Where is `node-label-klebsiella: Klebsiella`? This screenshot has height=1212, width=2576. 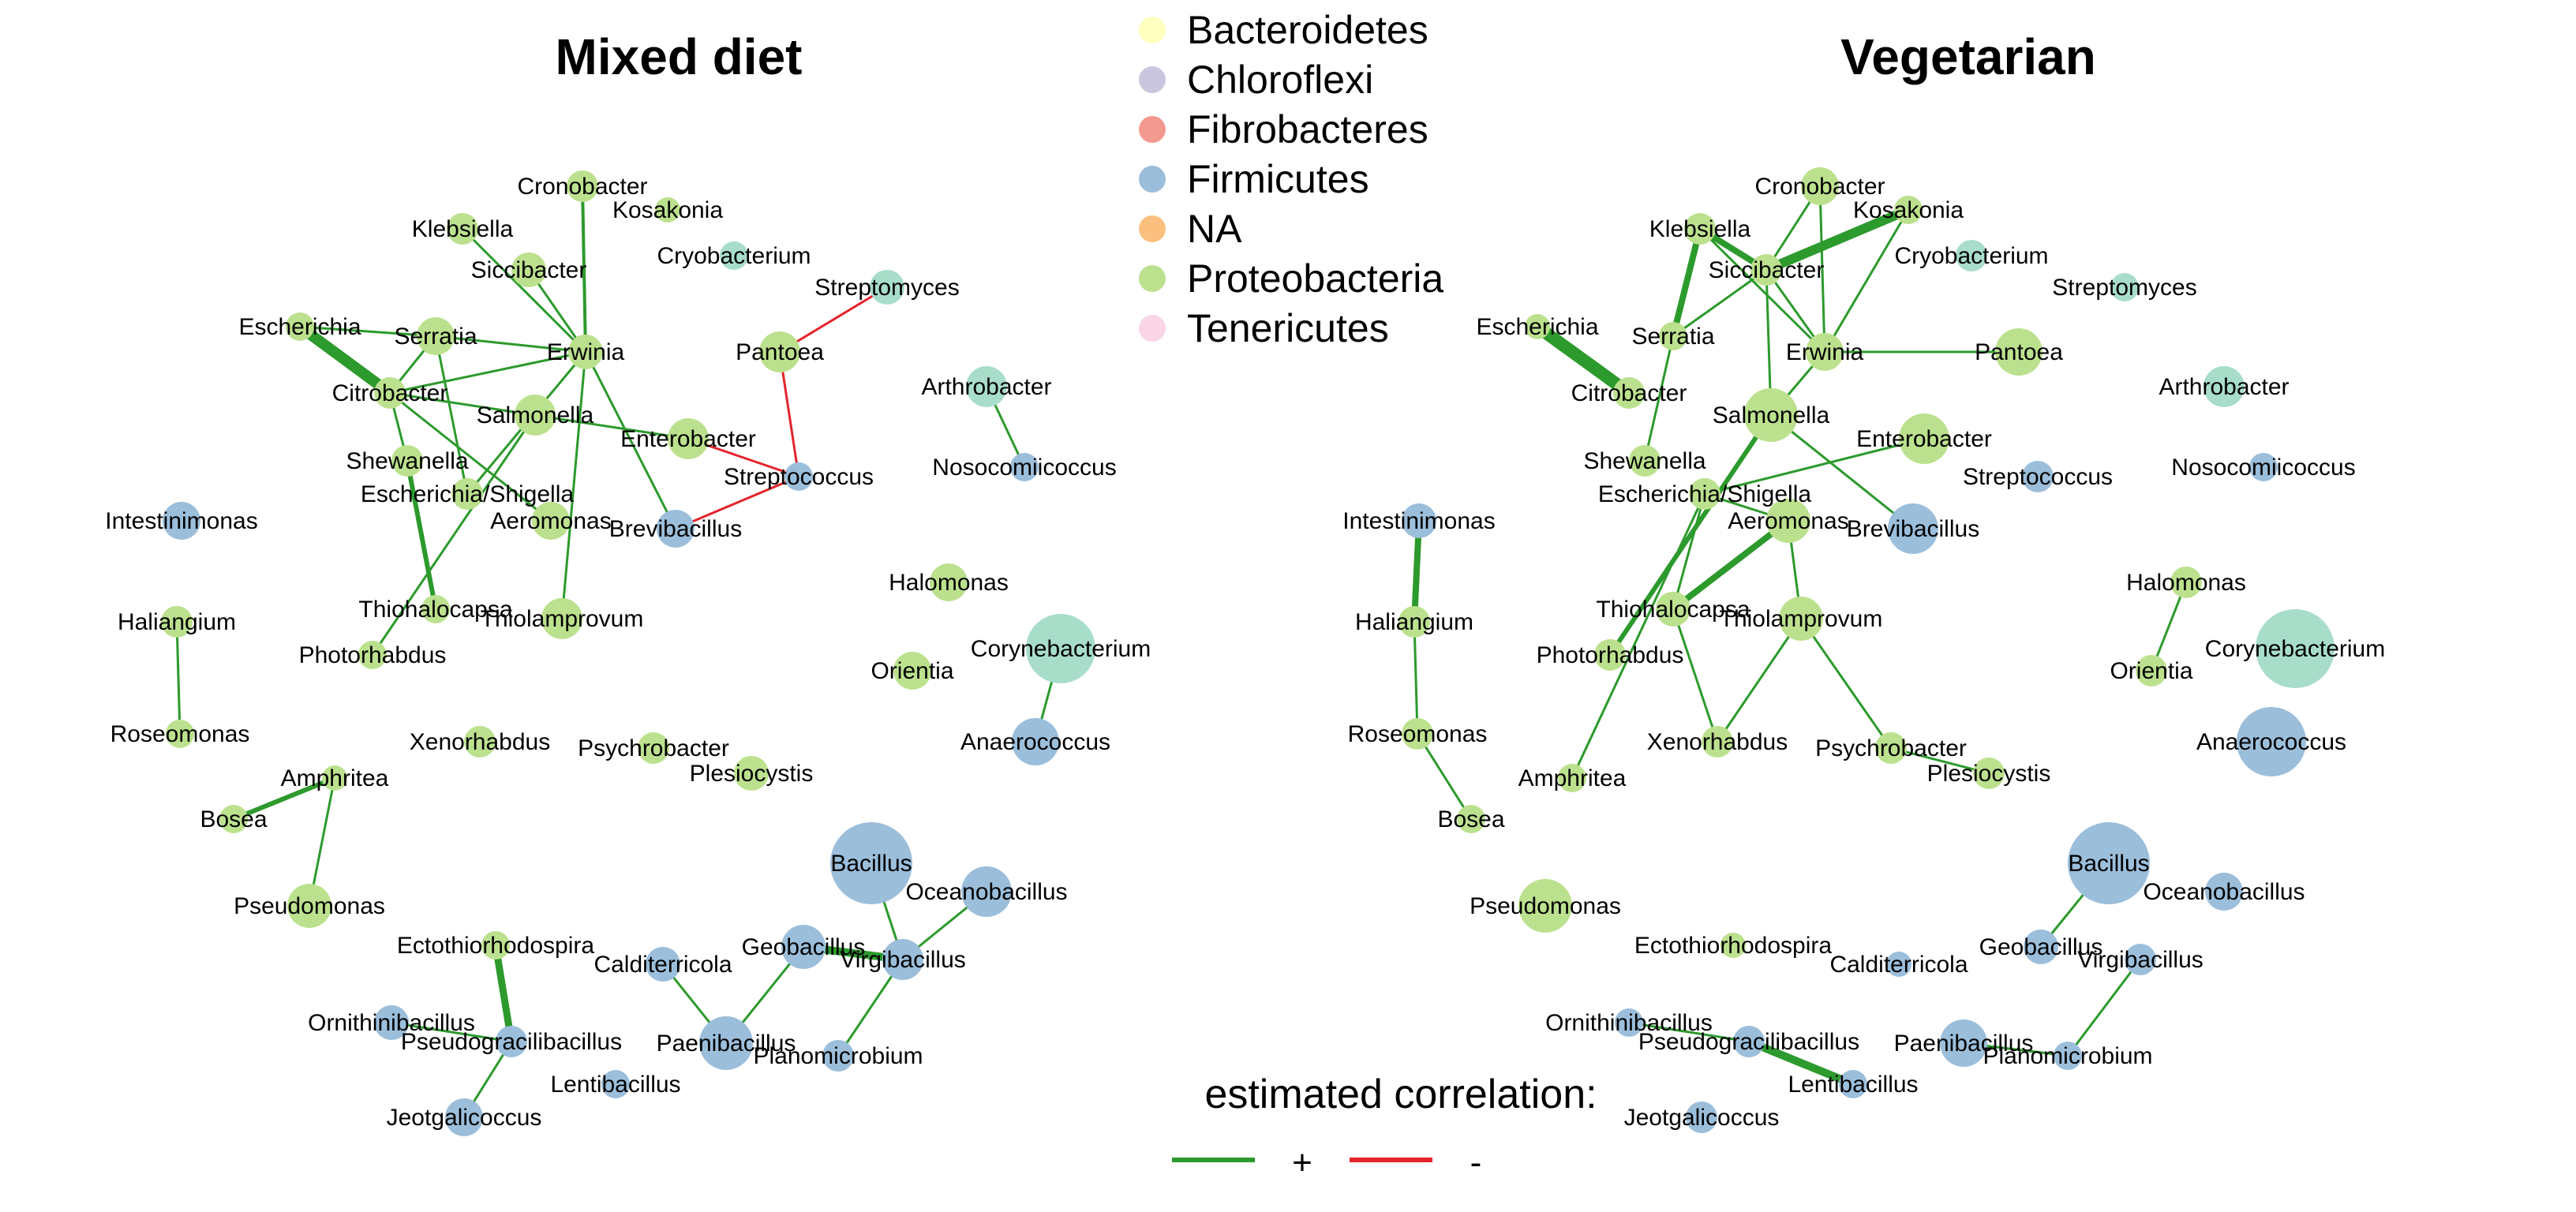 node-label-klebsiella: Klebsiella is located at coordinates (463, 229).